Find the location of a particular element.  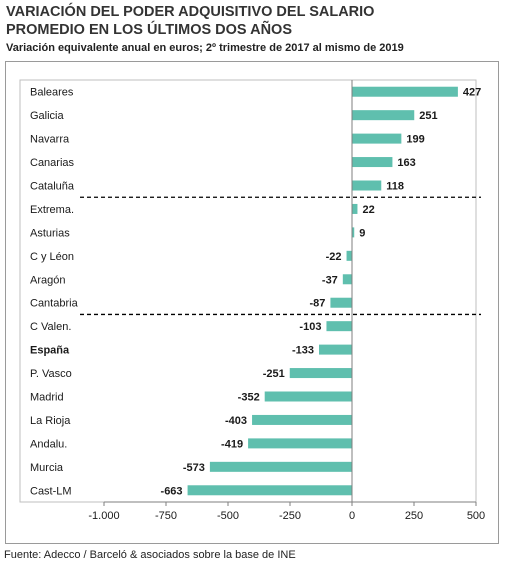

data-label: 163 is located at coordinates (406, 163).